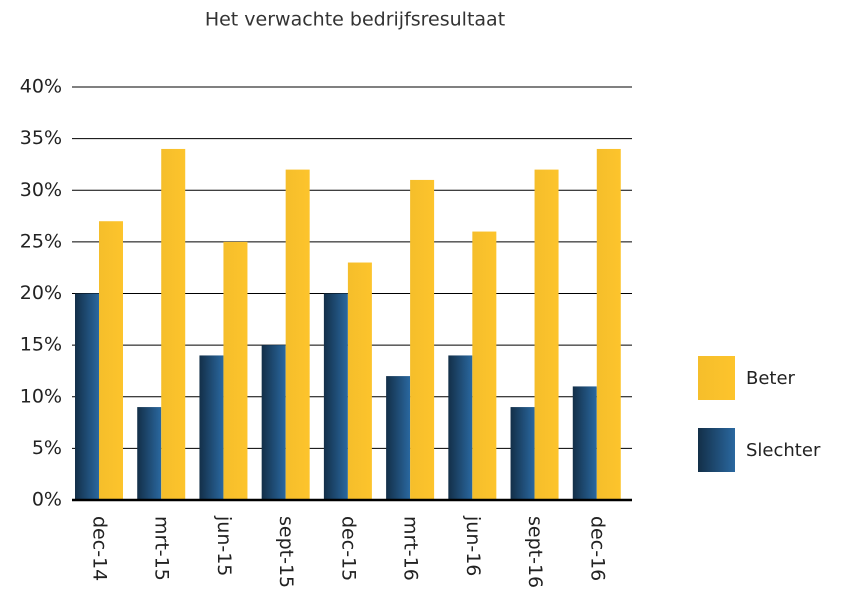 This screenshot has height=609, width=842. What do you see at coordinates (41, 138) in the screenshot?
I see `y-tick-label: 35%` at bounding box center [41, 138].